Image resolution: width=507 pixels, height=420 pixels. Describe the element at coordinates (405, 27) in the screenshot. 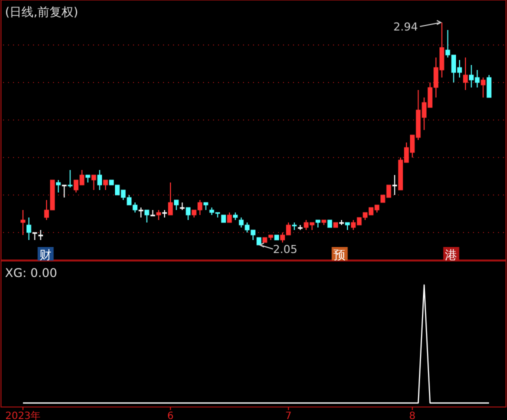

I see `annotation: 2.94` at that location.